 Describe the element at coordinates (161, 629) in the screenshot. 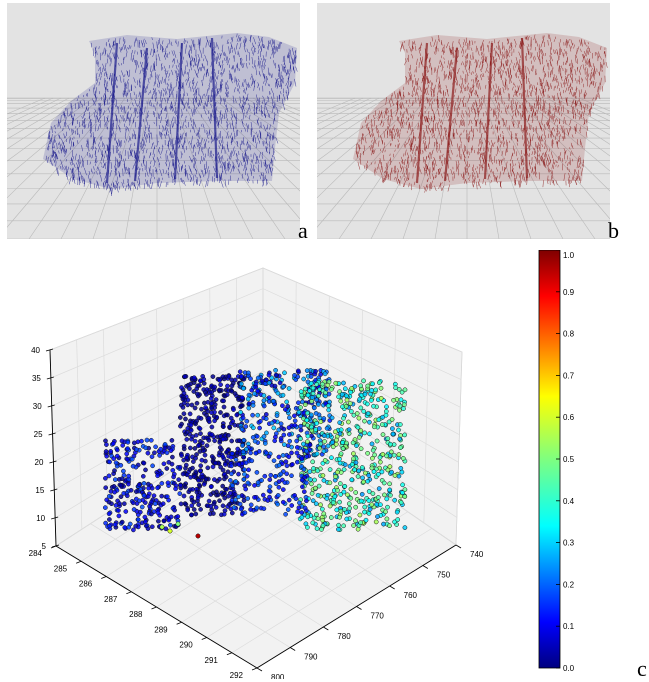

I see `y-tick-label: 289` at that location.